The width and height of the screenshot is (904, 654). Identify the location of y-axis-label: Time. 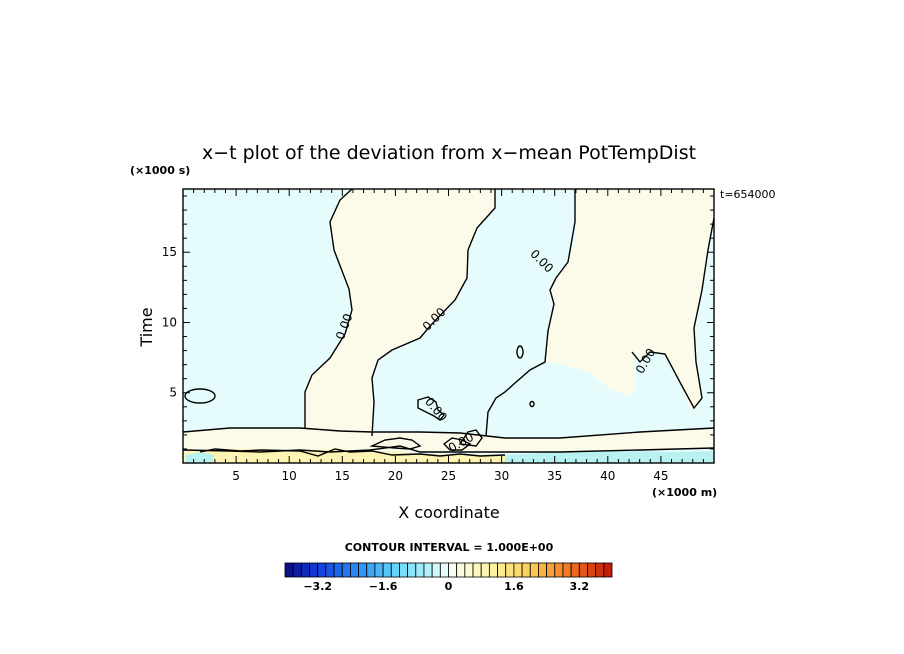
(146, 327).